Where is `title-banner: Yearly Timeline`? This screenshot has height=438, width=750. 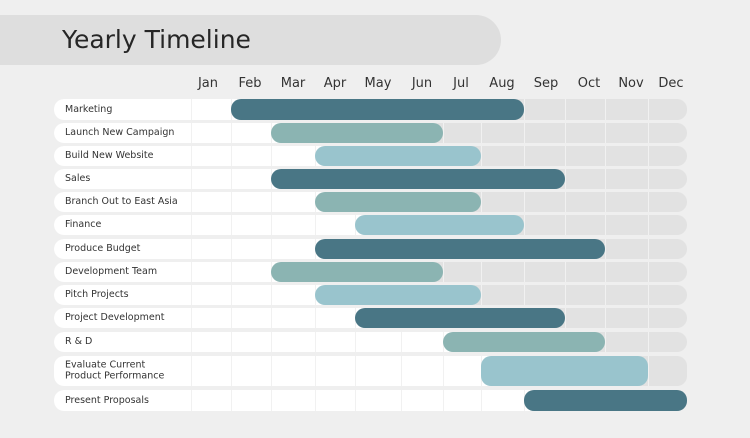
title-banner: Yearly Timeline is located at coordinates (250, 40).